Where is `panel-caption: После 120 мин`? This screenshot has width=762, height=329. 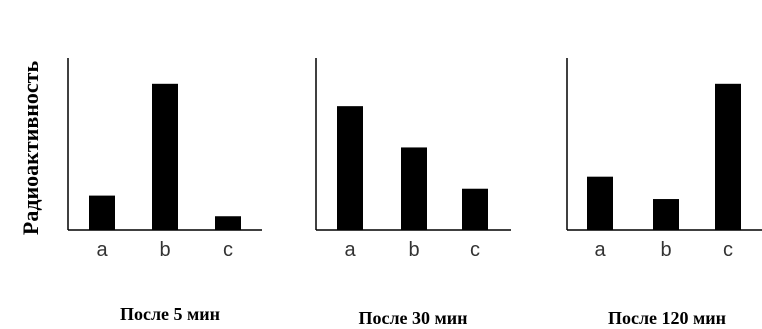 panel-caption: После 120 мин is located at coordinates (667, 318).